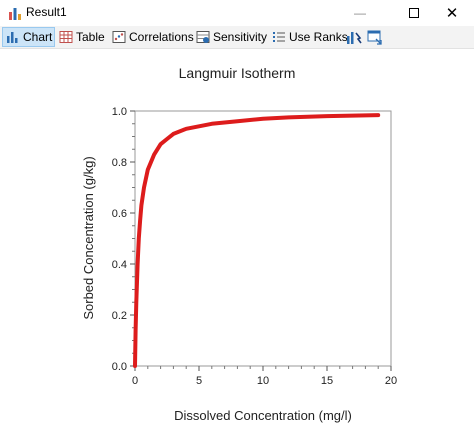  Describe the element at coordinates (66, 37) in the screenshot. I see `table-icon` at that location.